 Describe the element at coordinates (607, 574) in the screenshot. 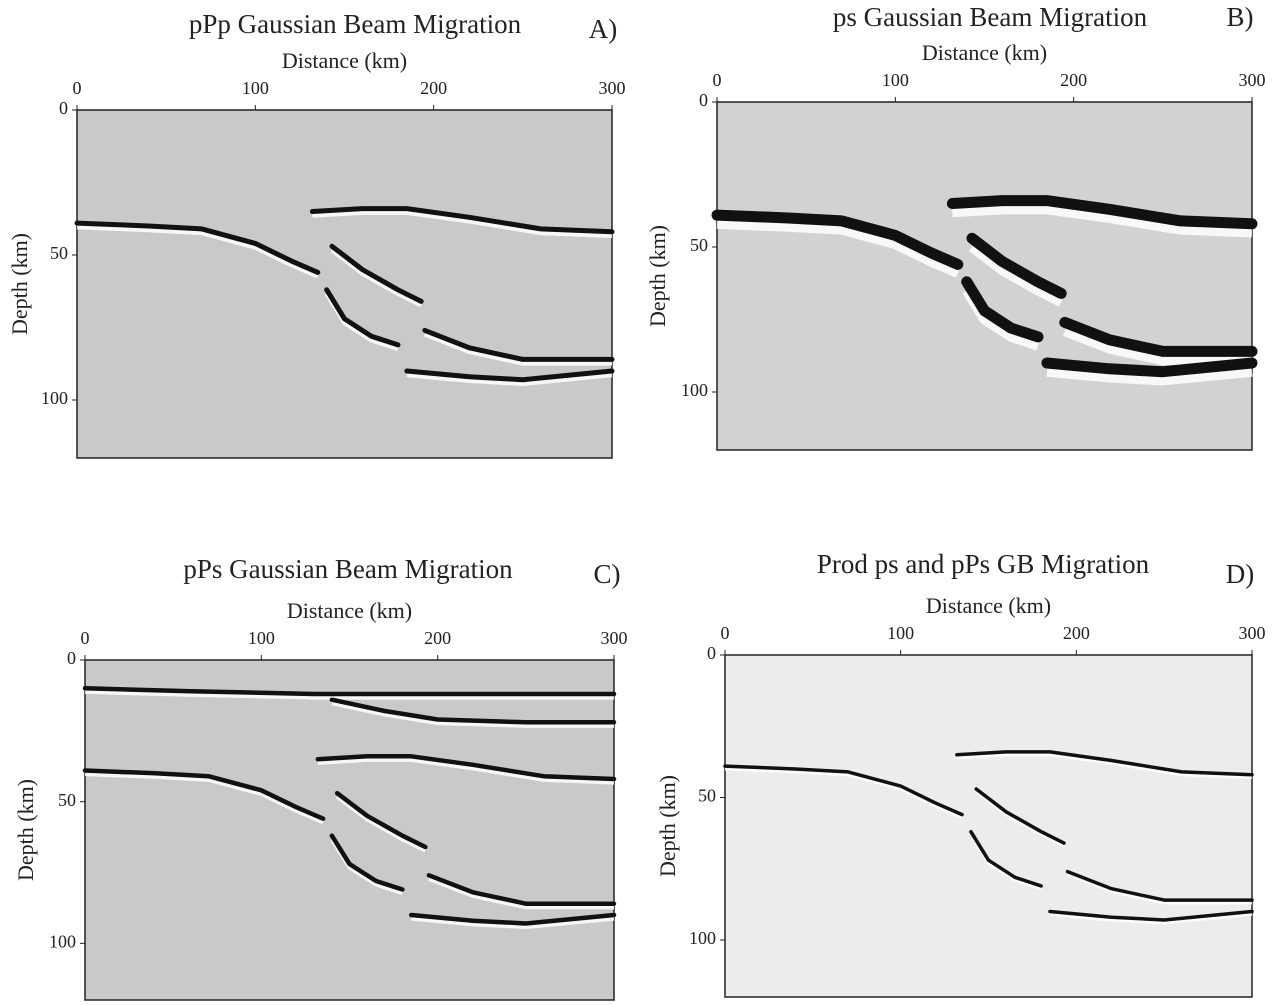

I see `panel-label: C)` at that location.